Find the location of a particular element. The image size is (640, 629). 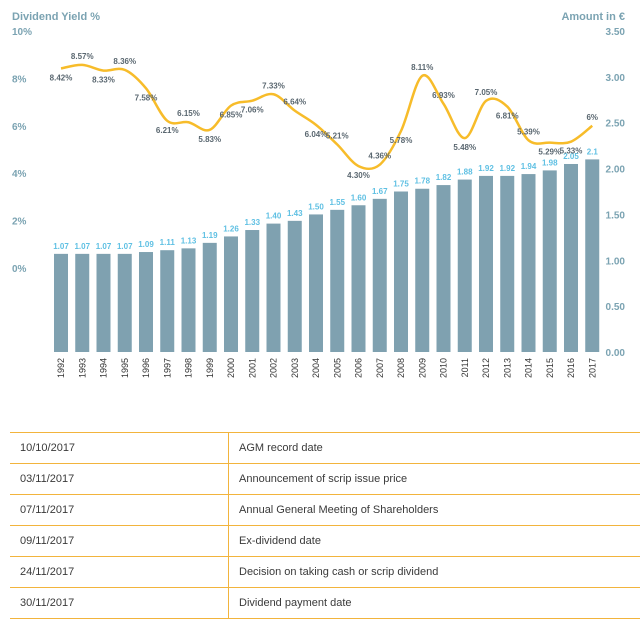

amount-bar-label: 1.94 is located at coordinates (529, 166).